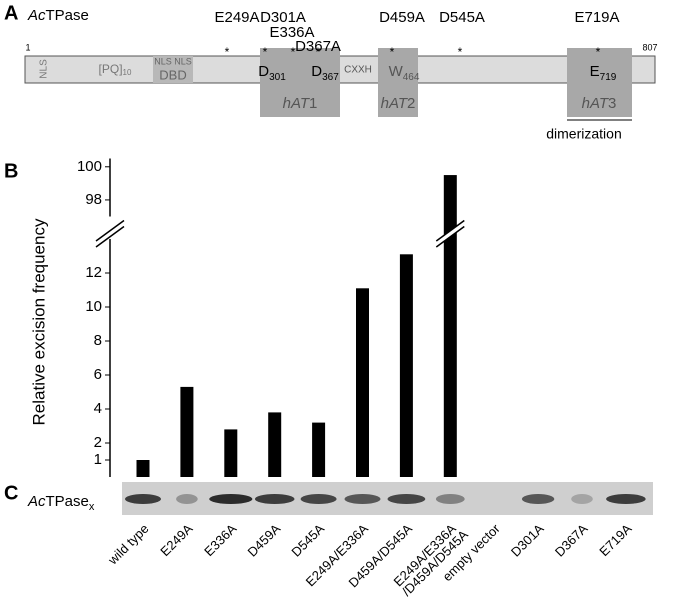 The height and width of the screenshot is (609, 680). What do you see at coordinates (27, 47) in the screenshot?
I see `seq-start: 1` at bounding box center [27, 47].